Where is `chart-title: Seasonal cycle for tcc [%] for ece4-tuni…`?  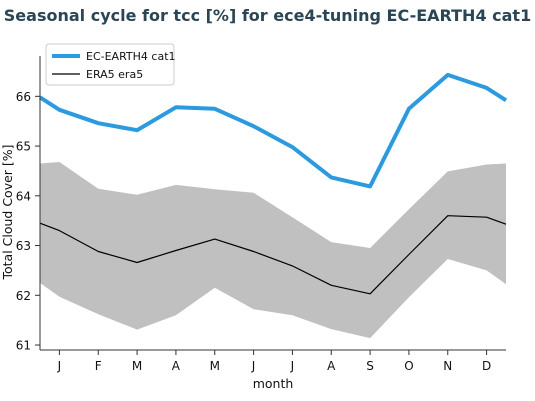 chart-title: Seasonal cycle for tcc [%] for ece4-tuni… is located at coordinates (267, 15).